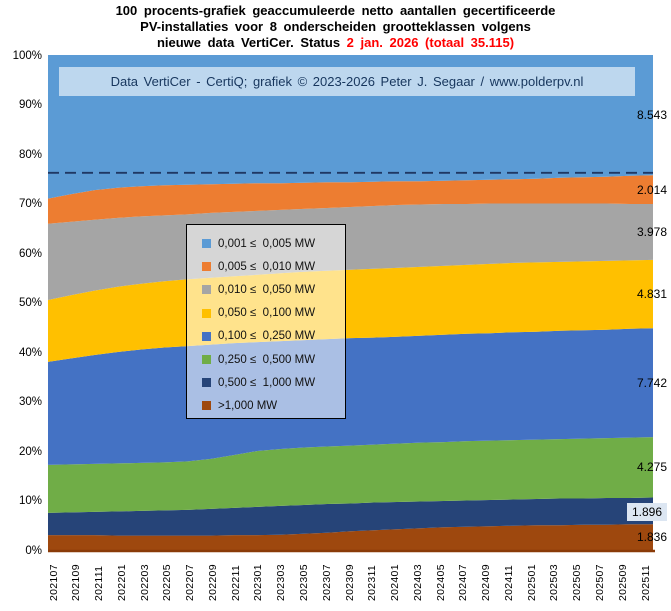 This screenshot has width=671, height=611. I want to click on x-axis-tick-label: 202401, so click(395, 582).